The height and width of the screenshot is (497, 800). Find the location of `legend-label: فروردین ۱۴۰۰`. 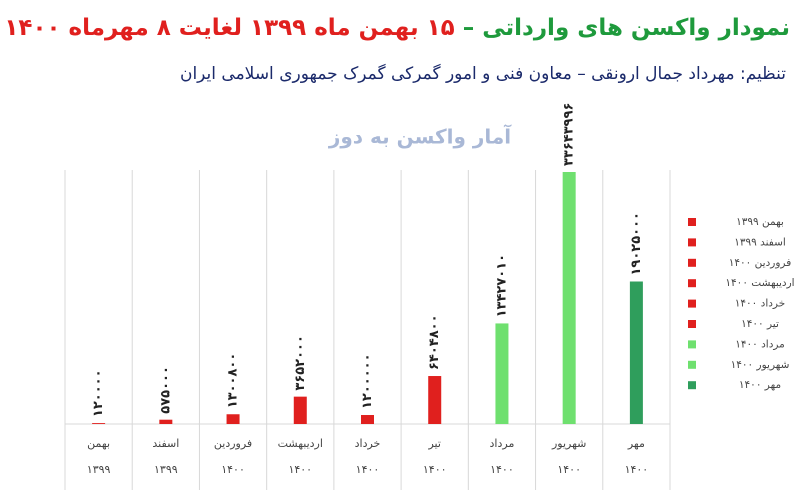

legend-label: فروردین ۱۴۰۰ is located at coordinates (760, 263).